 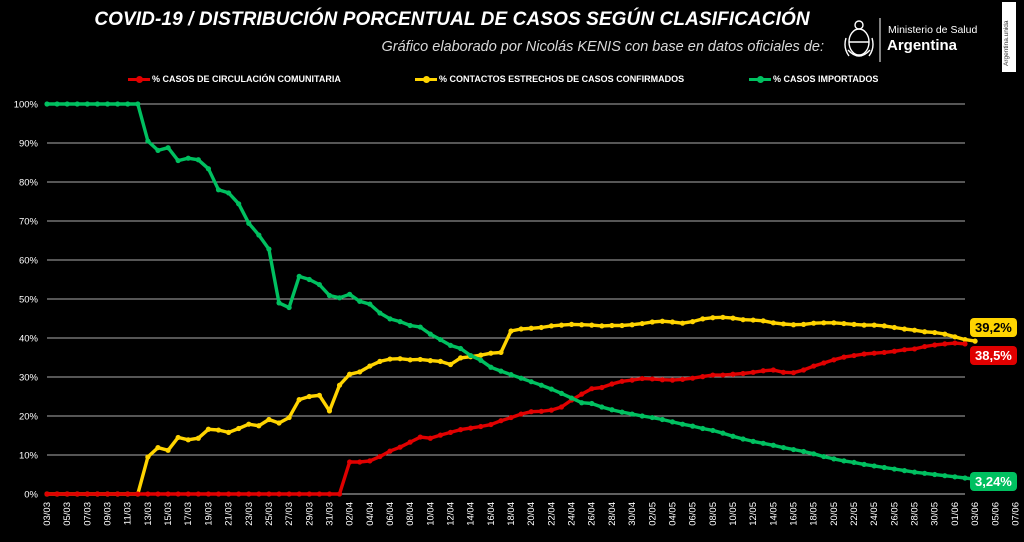 I want to click on x-tick-label: 21/03, so click(x=229, y=514).